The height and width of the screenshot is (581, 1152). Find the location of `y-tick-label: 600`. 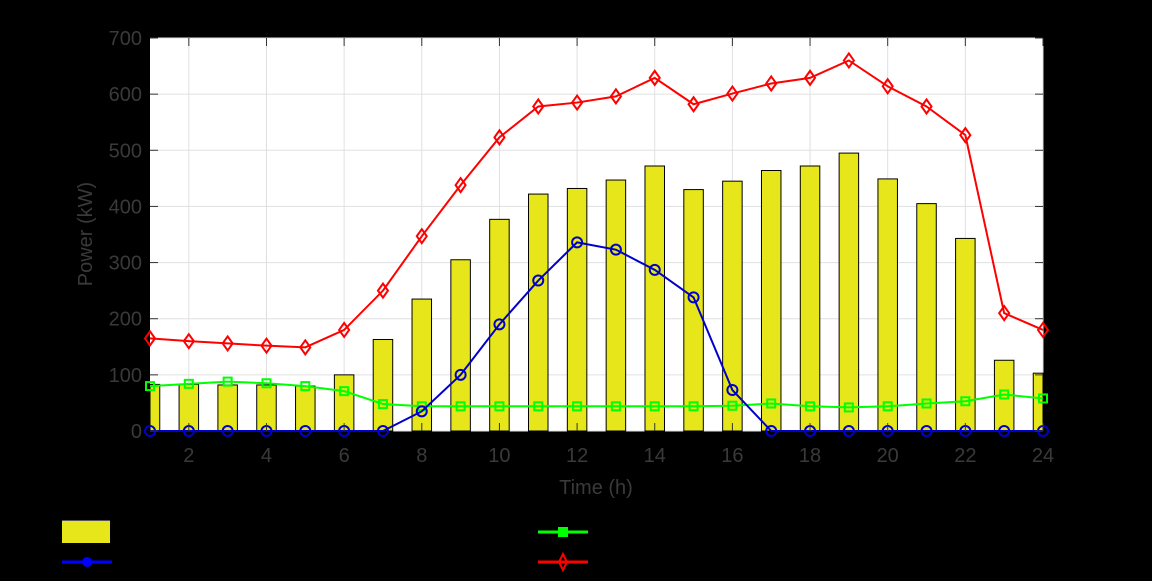

y-tick-label: 600 is located at coordinates (125, 95).